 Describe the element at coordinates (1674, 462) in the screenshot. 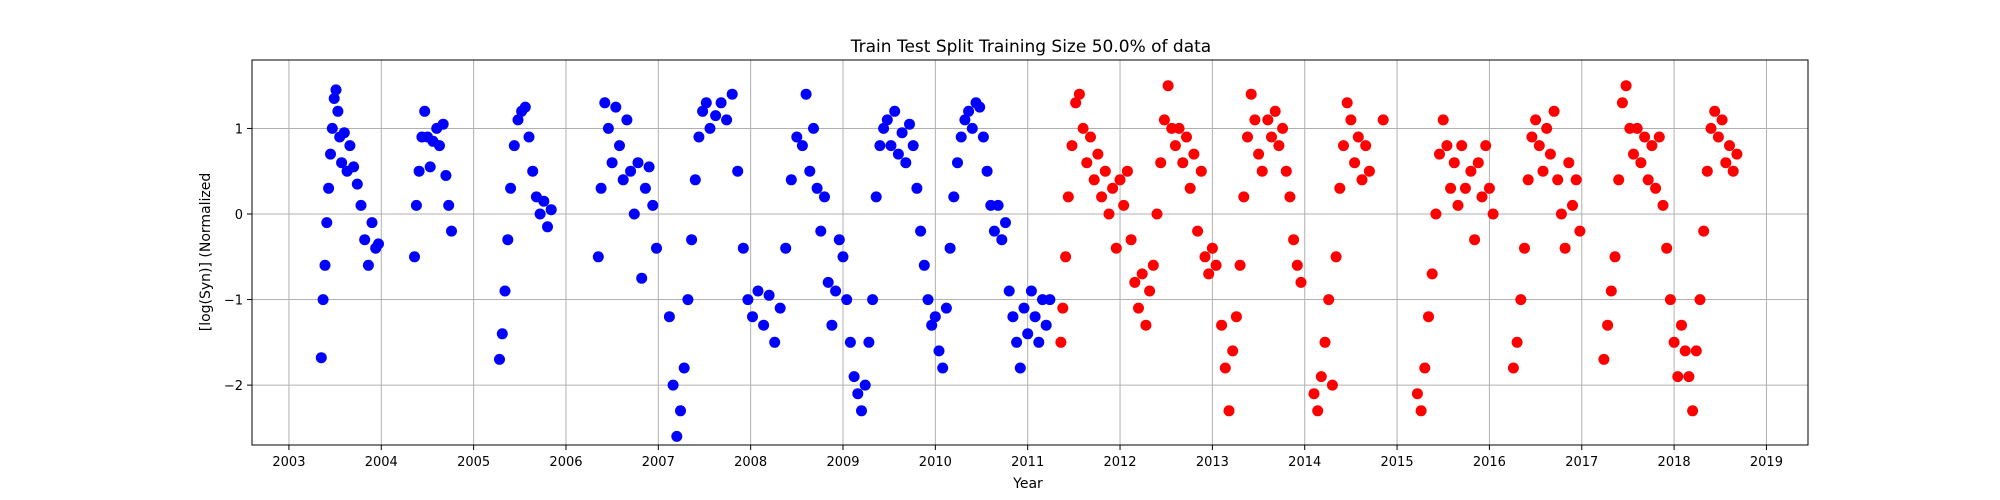

I see `x-tick-label: 2018` at that location.